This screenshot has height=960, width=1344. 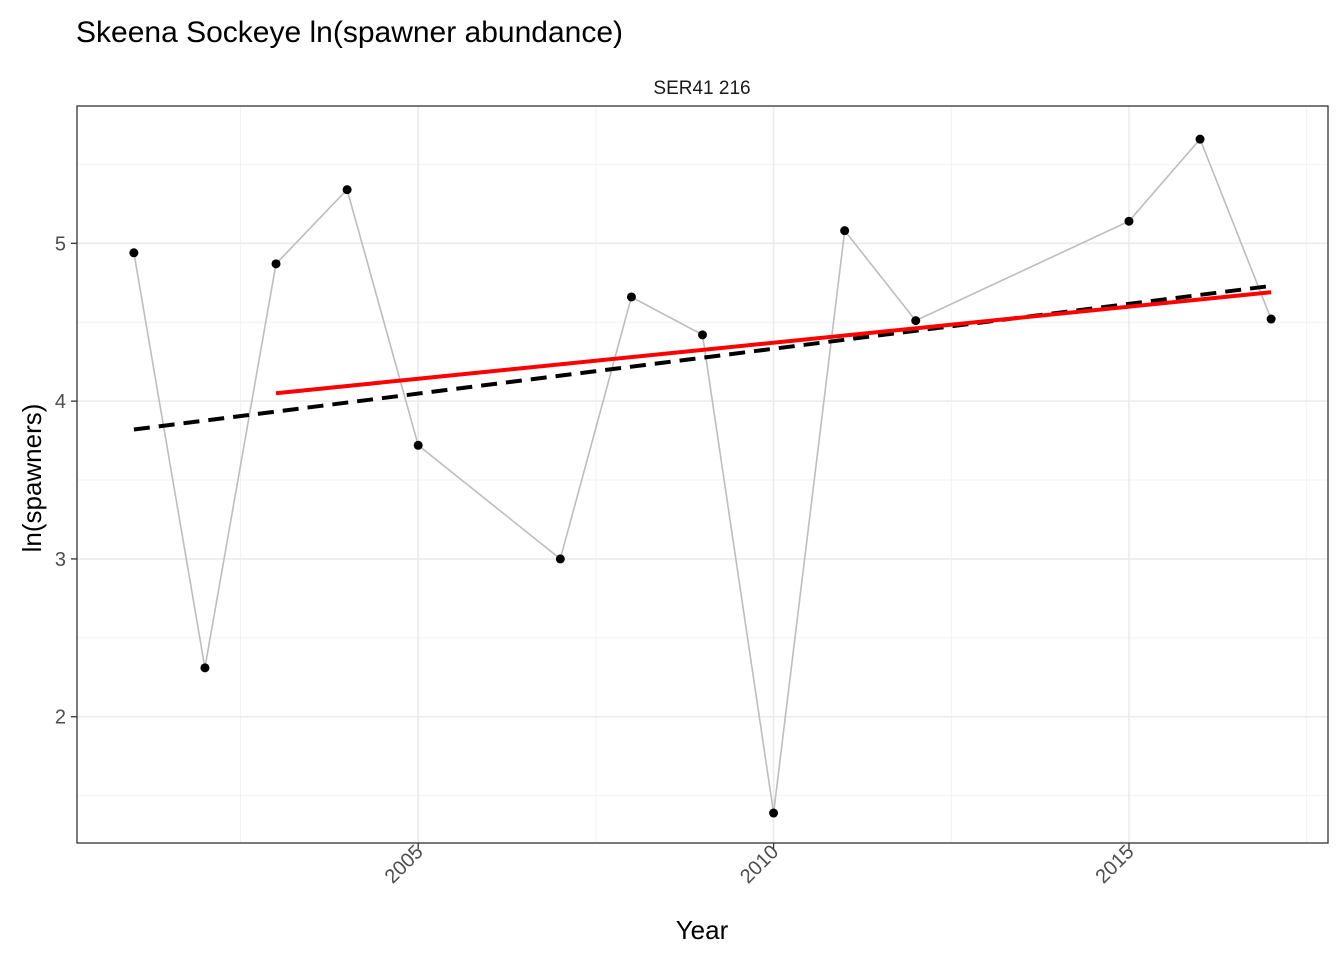 What do you see at coordinates (60, 718) in the screenshot?
I see `y-tick-label: 2` at bounding box center [60, 718].